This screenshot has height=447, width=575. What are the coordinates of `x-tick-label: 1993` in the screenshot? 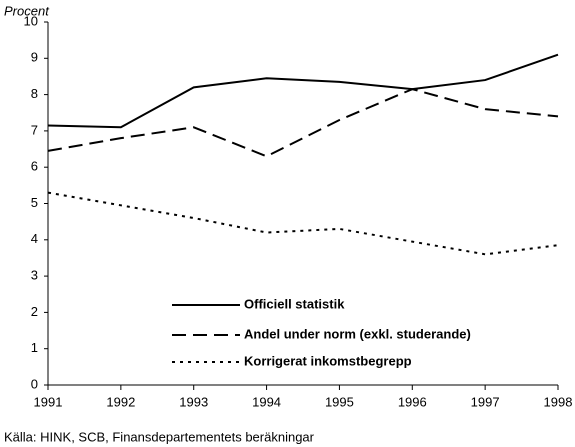 It's located at (193, 401).